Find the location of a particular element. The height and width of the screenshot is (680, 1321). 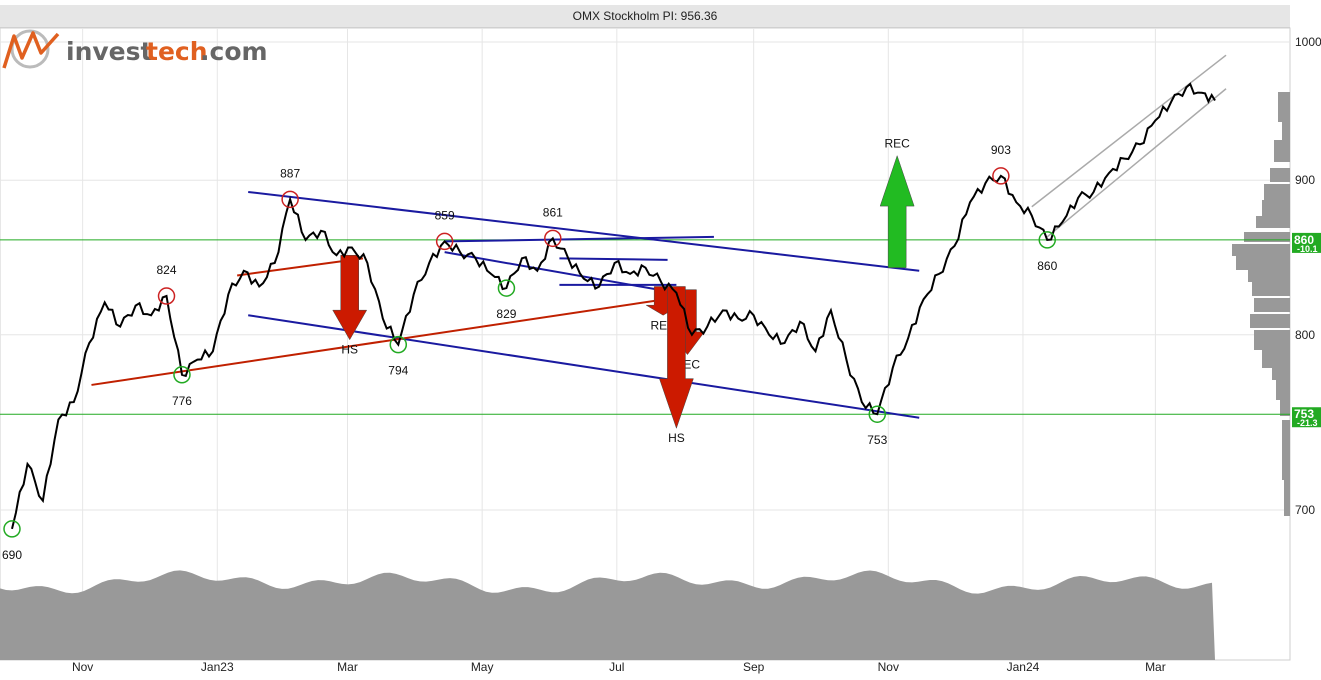

volume-area is located at coordinates (607, 615).